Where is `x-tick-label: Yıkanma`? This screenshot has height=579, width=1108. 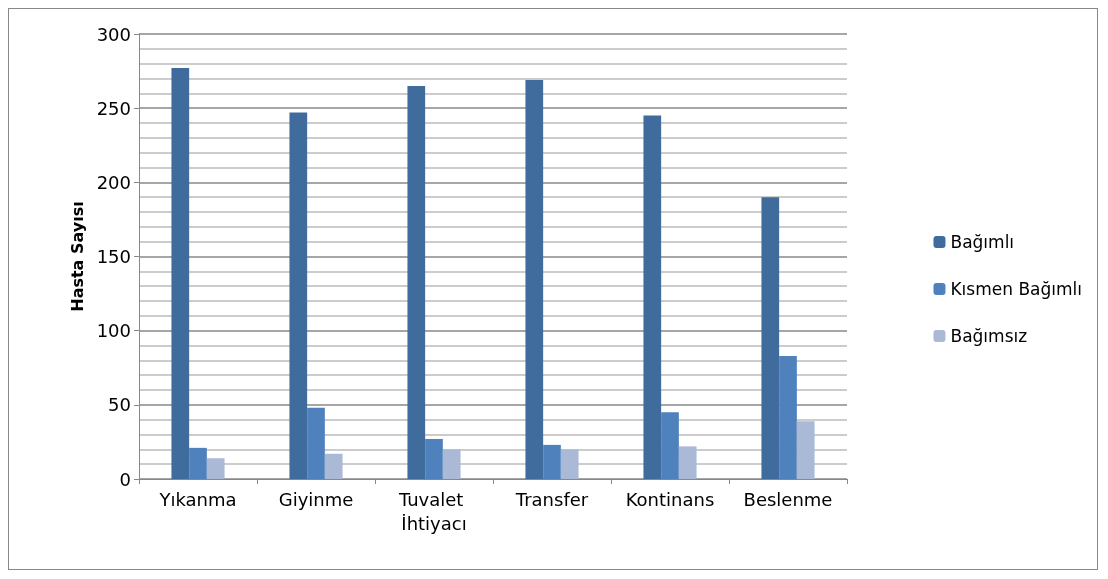
x-tick-label: Yıkanma is located at coordinates (197, 499).